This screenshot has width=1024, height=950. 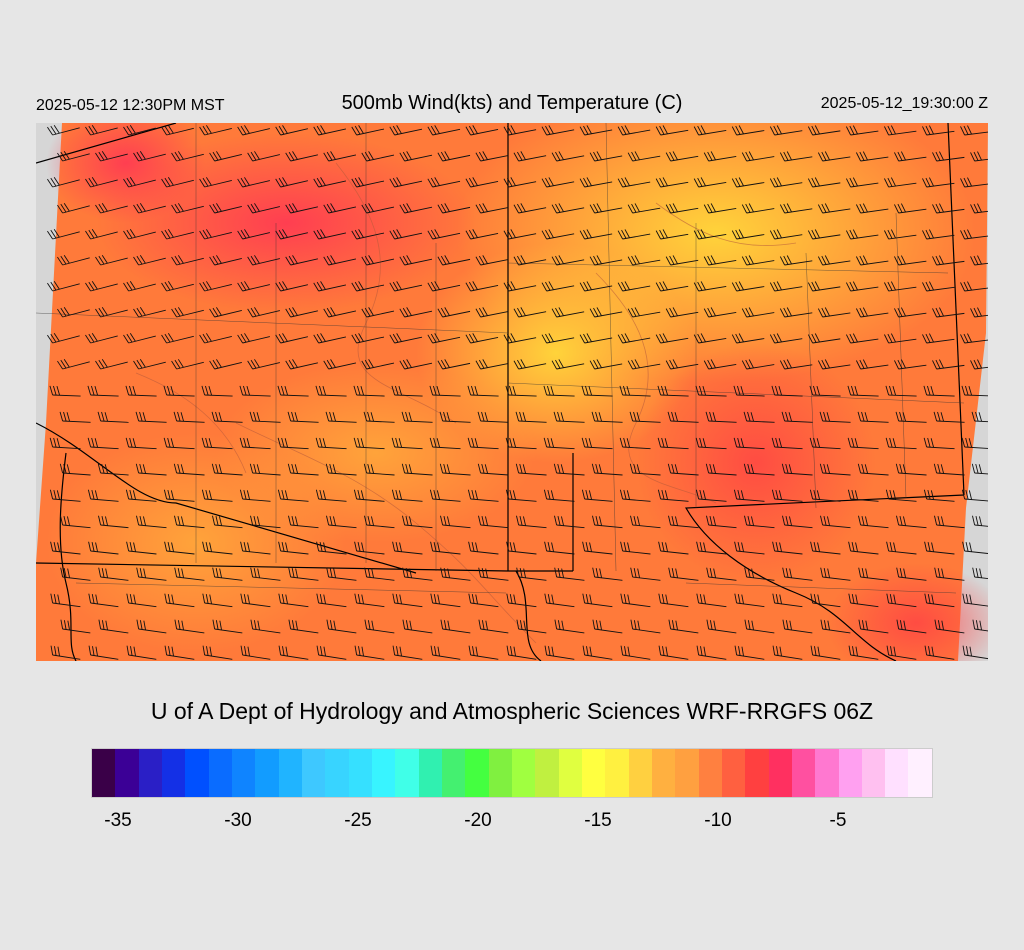 What do you see at coordinates (904, 103) in the screenshot?
I see `valid-time-label: 2025-05-12_19:30:00 Z` at bounding box center [904, 103].